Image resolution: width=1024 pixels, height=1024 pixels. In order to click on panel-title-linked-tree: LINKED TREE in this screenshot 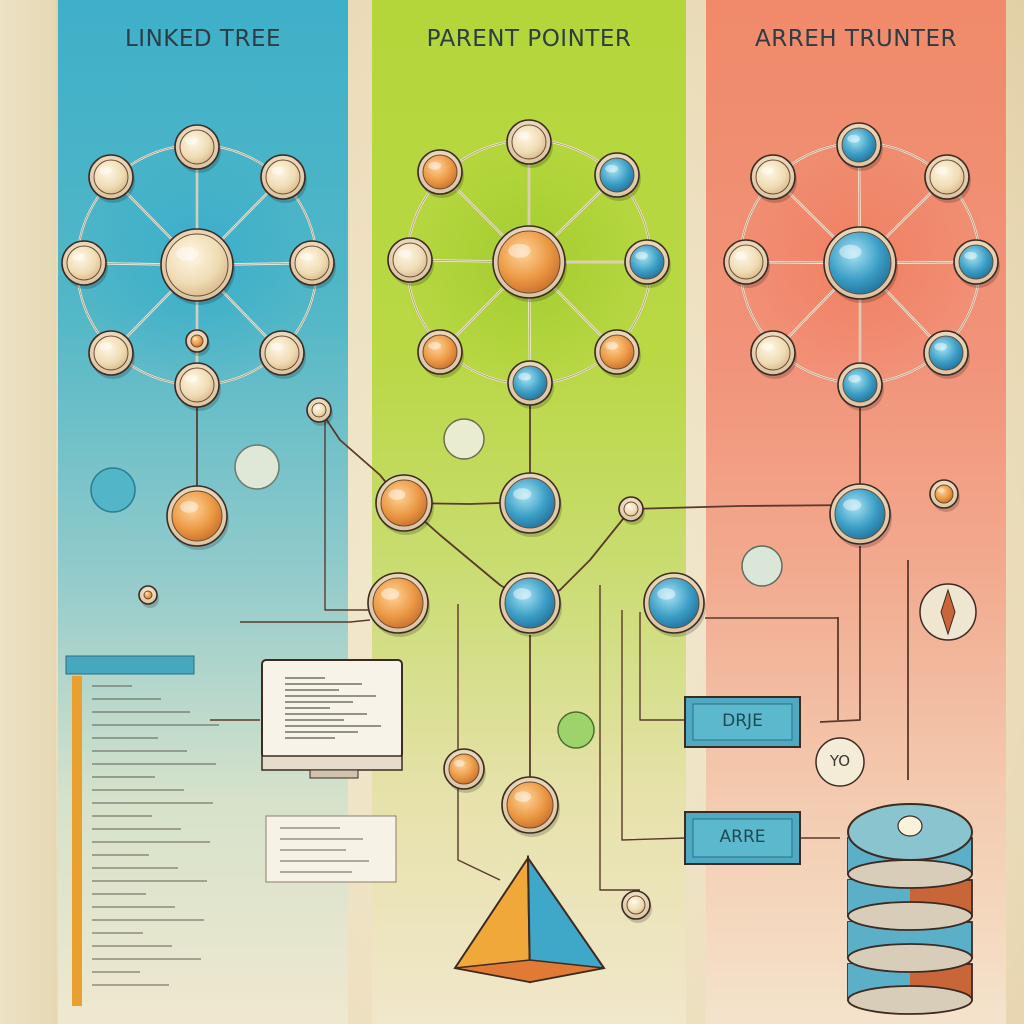, I will do `click(203, 39)`.